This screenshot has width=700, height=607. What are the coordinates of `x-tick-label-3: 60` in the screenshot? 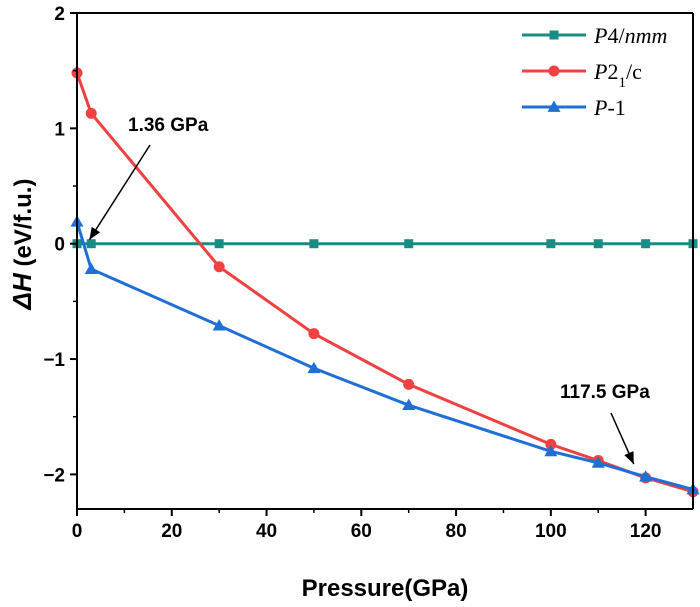 It's located at (361, 531).